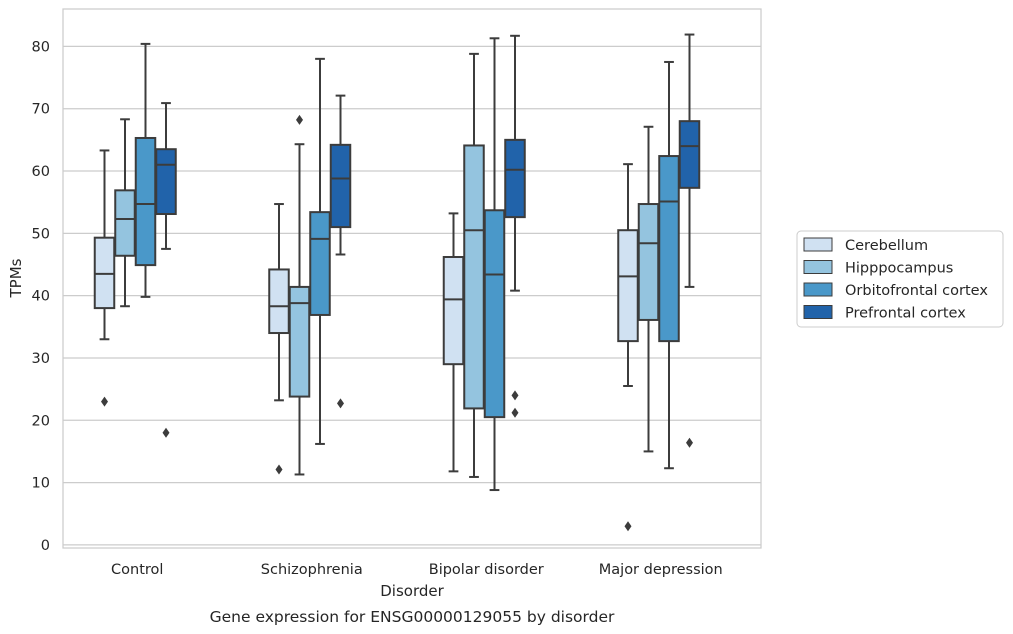  Describe the element at coordinates (16, 278) in the screenshot. I see `y-axis-label: TPMs` at that location.